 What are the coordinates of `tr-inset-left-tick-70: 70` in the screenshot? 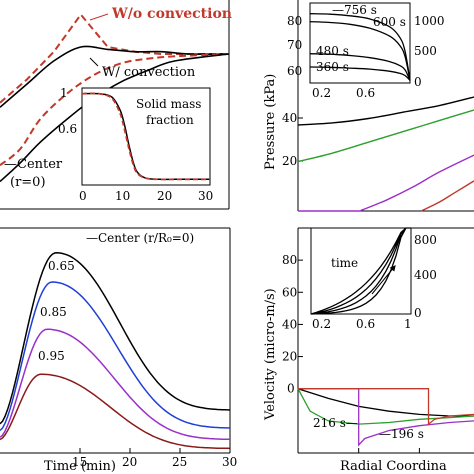 It's located at (294, 45).